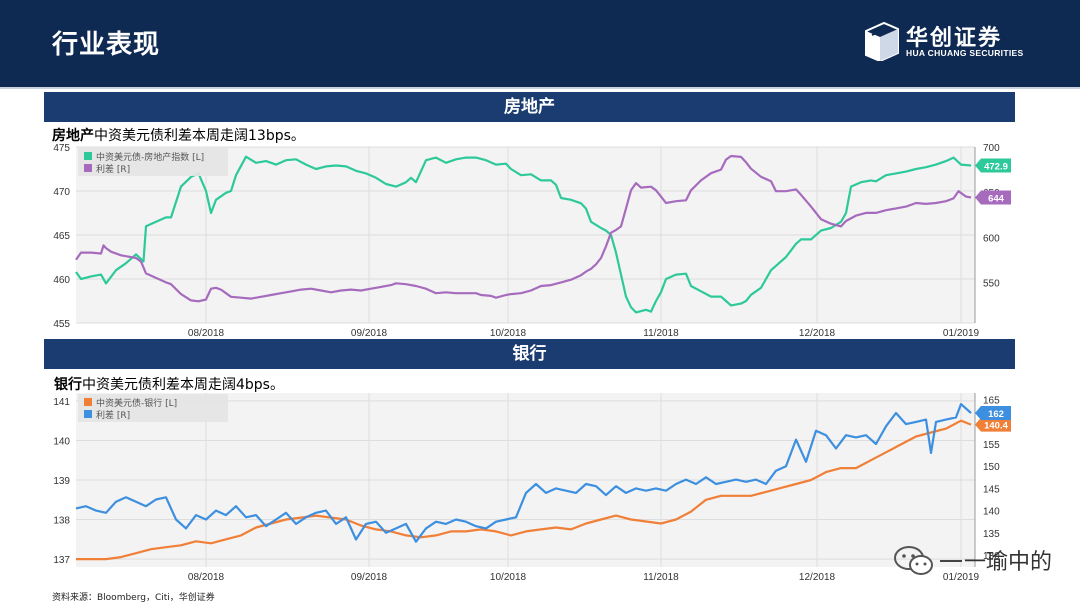 Image resolution: width=1080 pixels, height=608 pixels. What do you see at coordinates (61, 236) in the screenshot?
I see `y-left-tick-label: 465` at bounding box center [61, 236].